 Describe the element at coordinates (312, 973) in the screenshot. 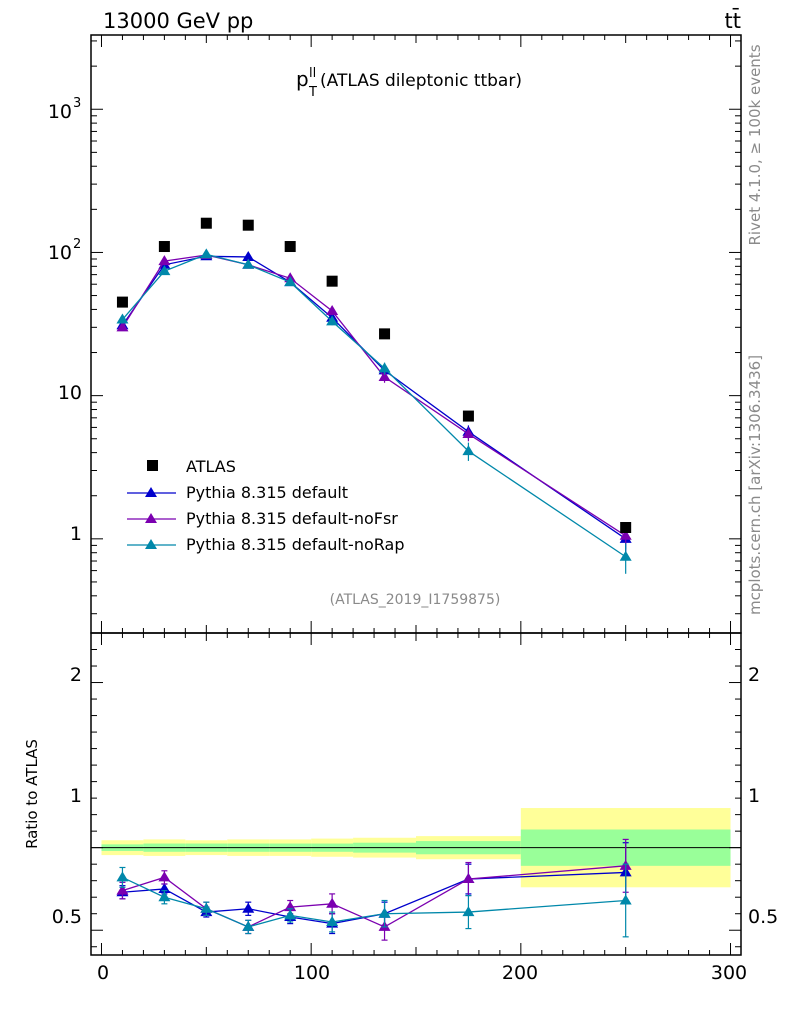

I see `x-tick-label: 100` at that location.